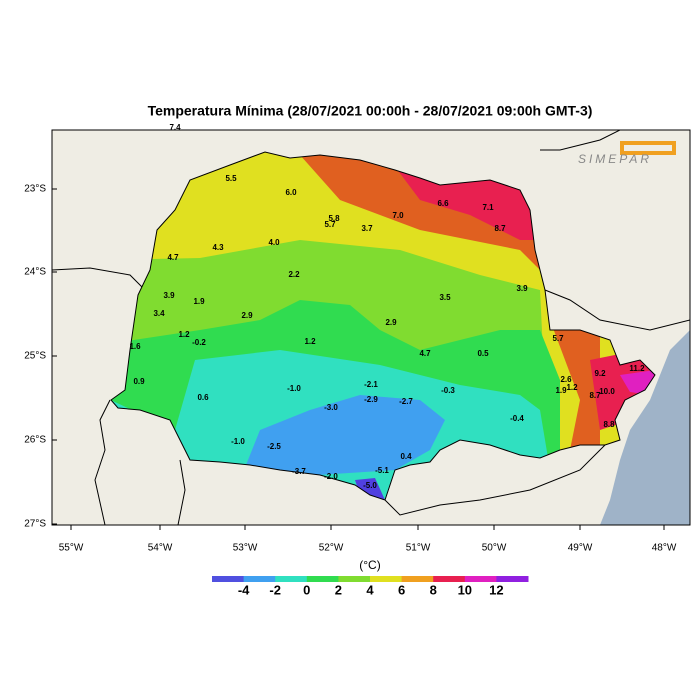 This screenshot has width=700, height=700. What do you see at coordinates (418, 548) in the screenshot?
I see `lon-label: 51°W` at bounding box center [418, 548].